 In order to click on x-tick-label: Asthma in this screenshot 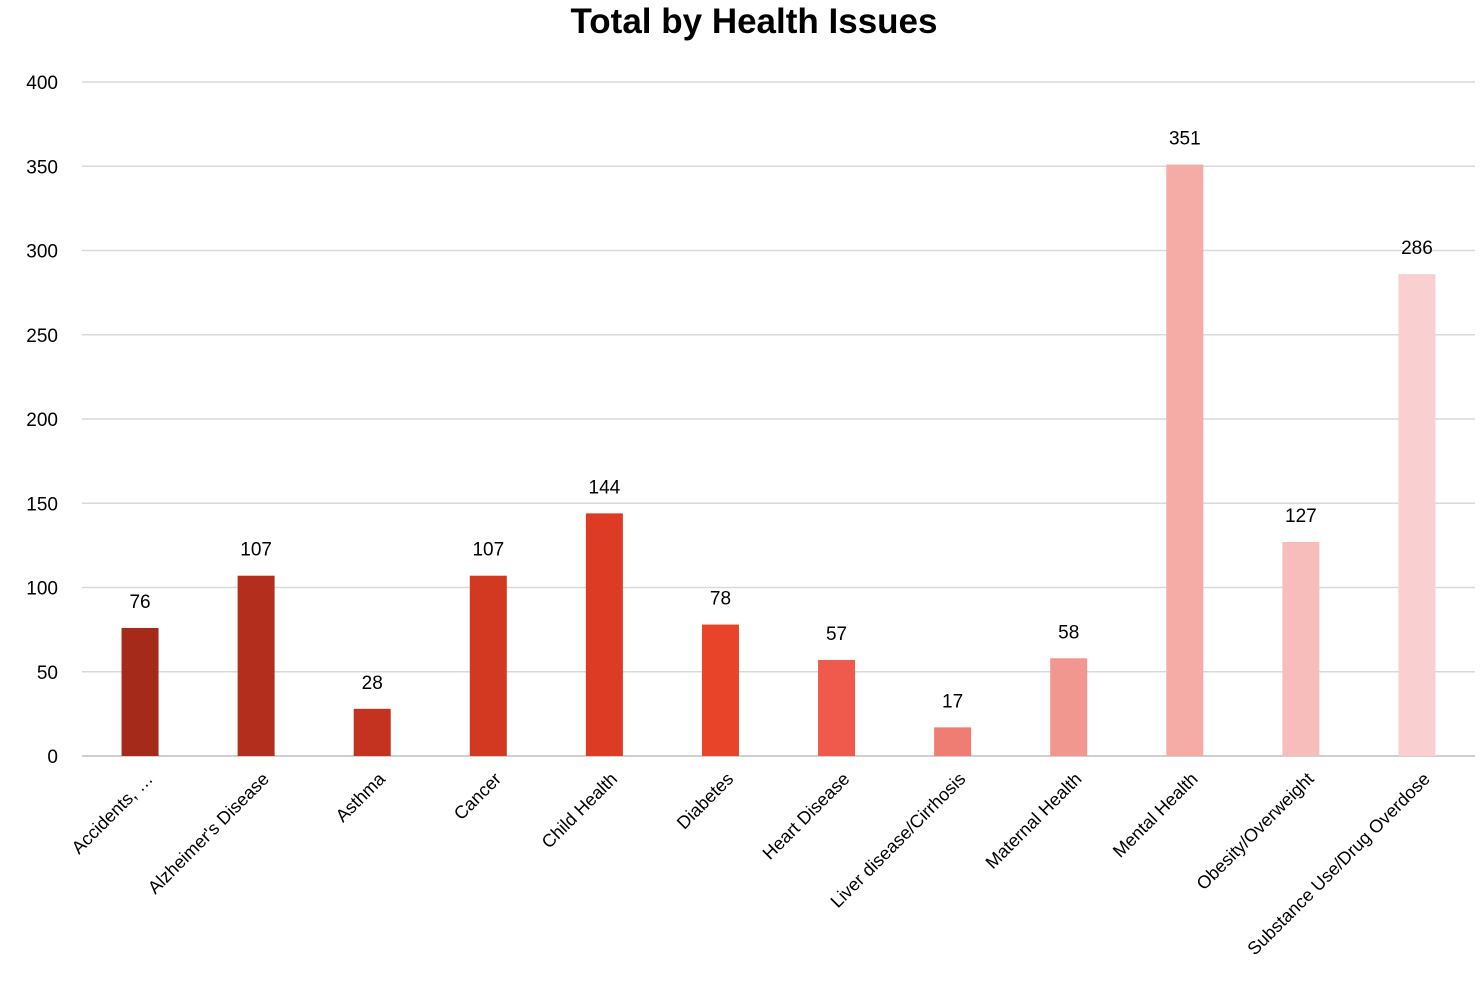, I will do `click(361, 797)`.